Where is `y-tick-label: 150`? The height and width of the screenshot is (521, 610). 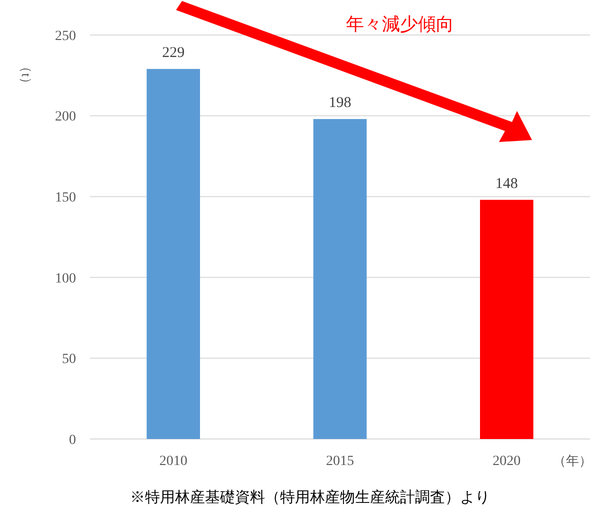
y-tick-label: 150 is located at coordinates (65, 198).